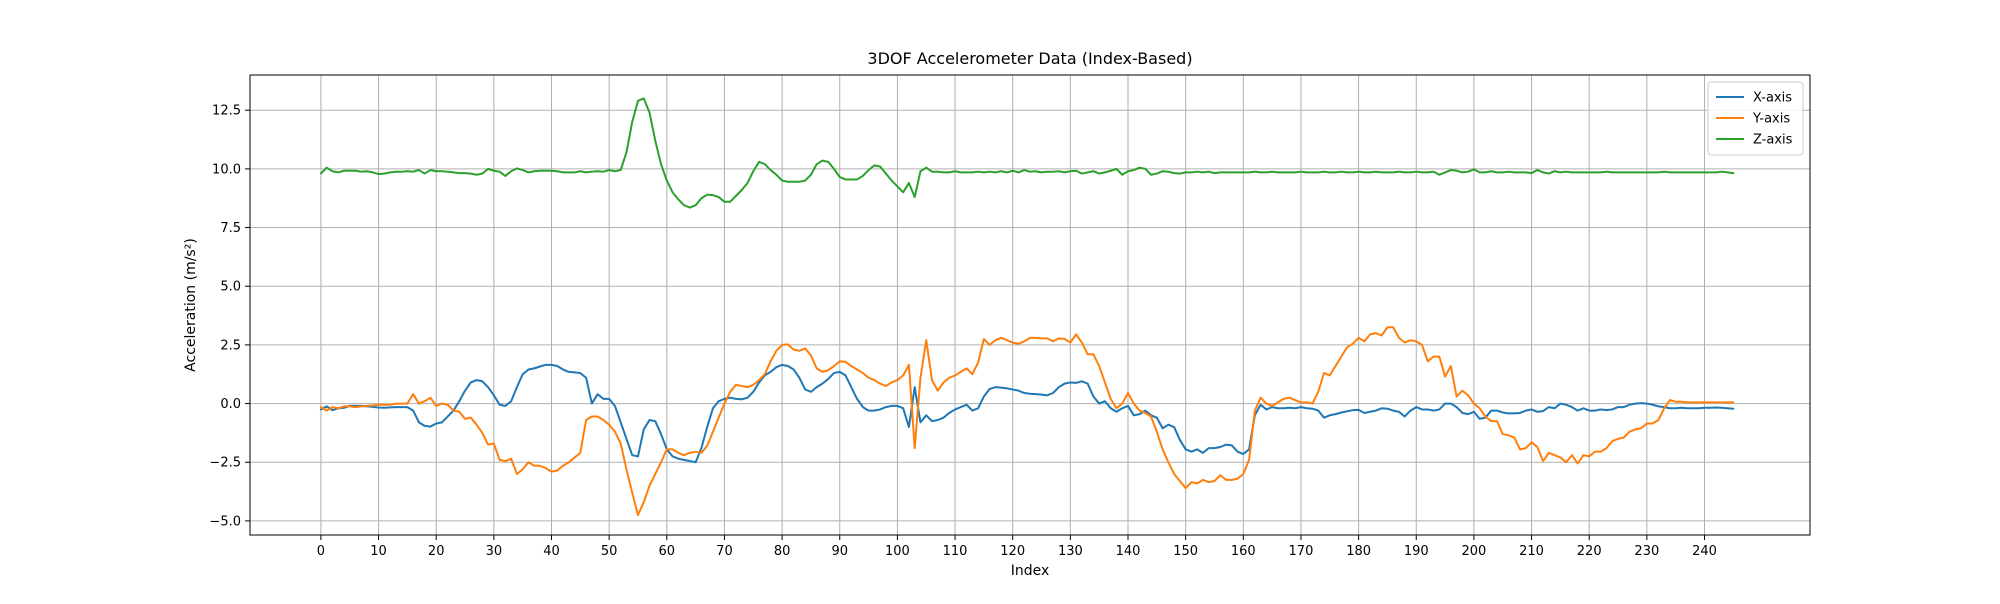 Image resolution: width=2000 pixels, height=604 pixels. What do you see at coordinates (1772, 98) in the screenshot?
I see `legend-label-x-axis: X-axis` at bounding box center [1772, 98].